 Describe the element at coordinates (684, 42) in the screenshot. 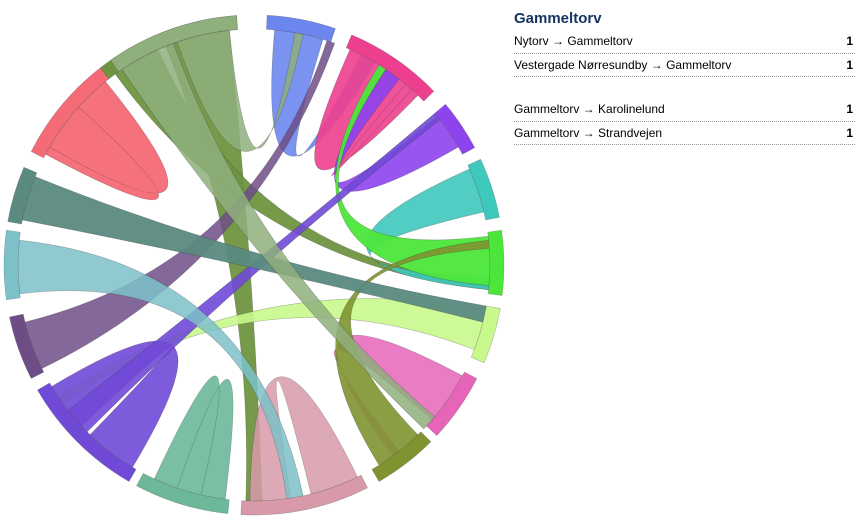

I see `incoming-row: Nytorv → Gammeltorv 1` at that location.